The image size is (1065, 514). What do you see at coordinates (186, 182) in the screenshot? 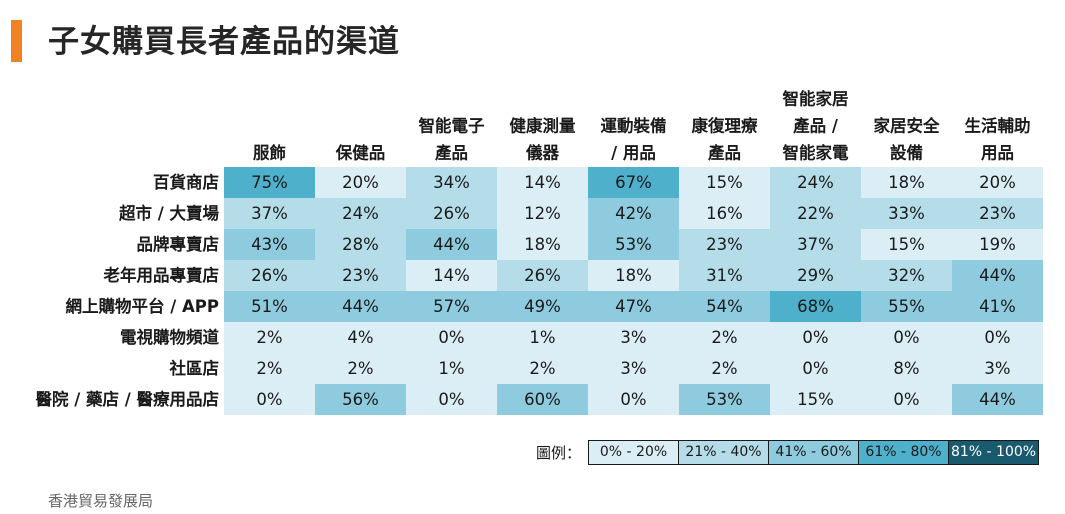
I see `row-header: 百貨商店` at bounding box center [186, 182].